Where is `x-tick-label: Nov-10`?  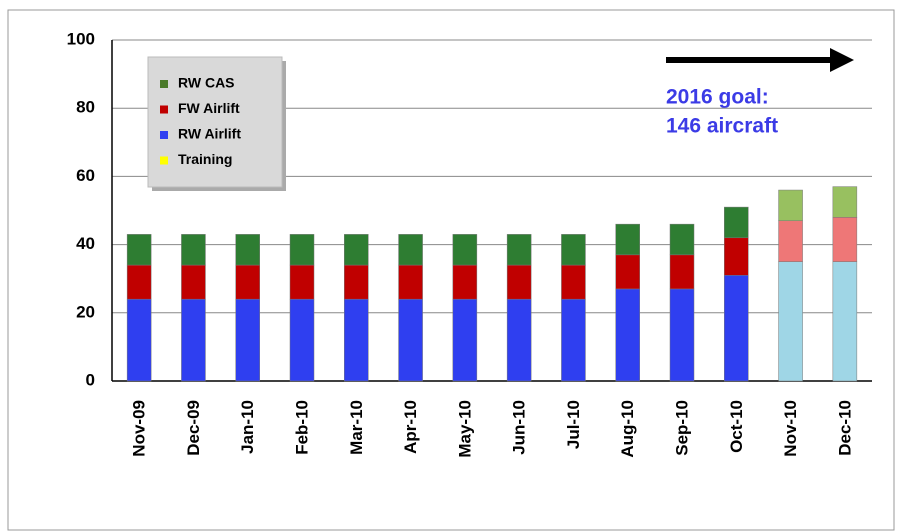 x-tick-label: Nov-10 is located at coordinates (790, 428).